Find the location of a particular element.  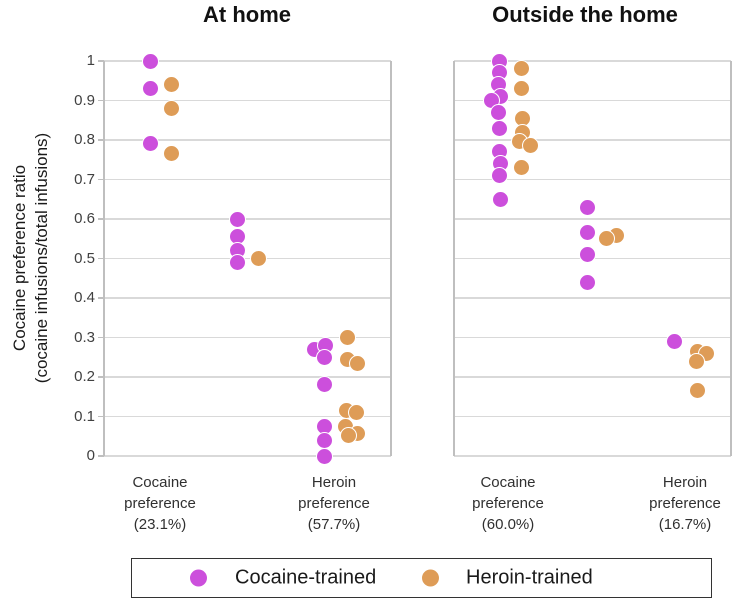

category-label-line: (23.1%) is located at coordinates (160, 524).